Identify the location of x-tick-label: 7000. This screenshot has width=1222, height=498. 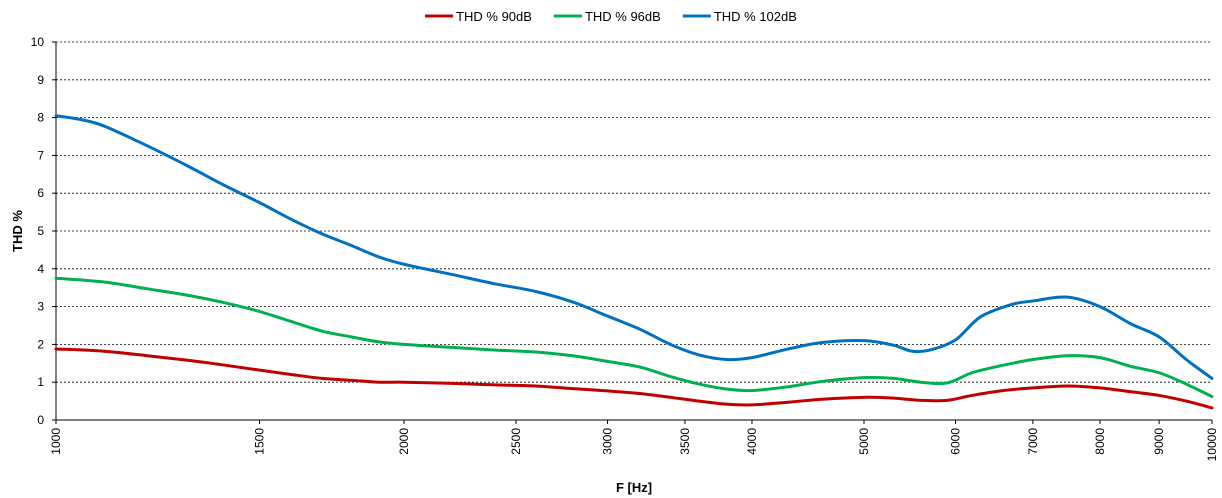
(1033, 441).